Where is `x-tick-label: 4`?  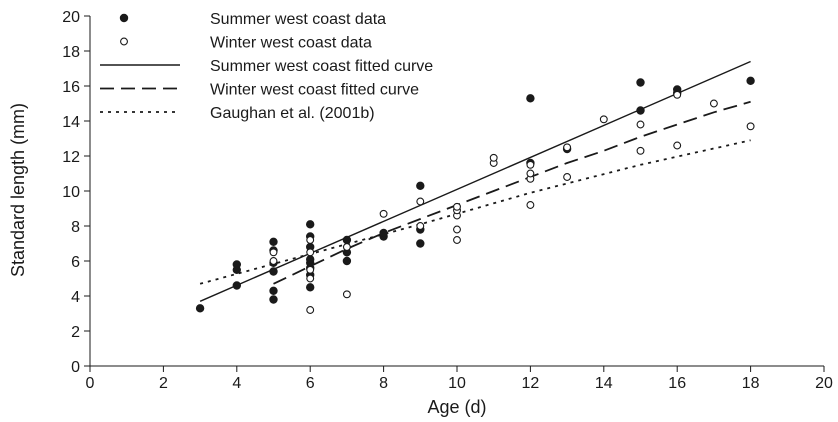
x-tick-label: 4 is located at coordinates (236, 383).